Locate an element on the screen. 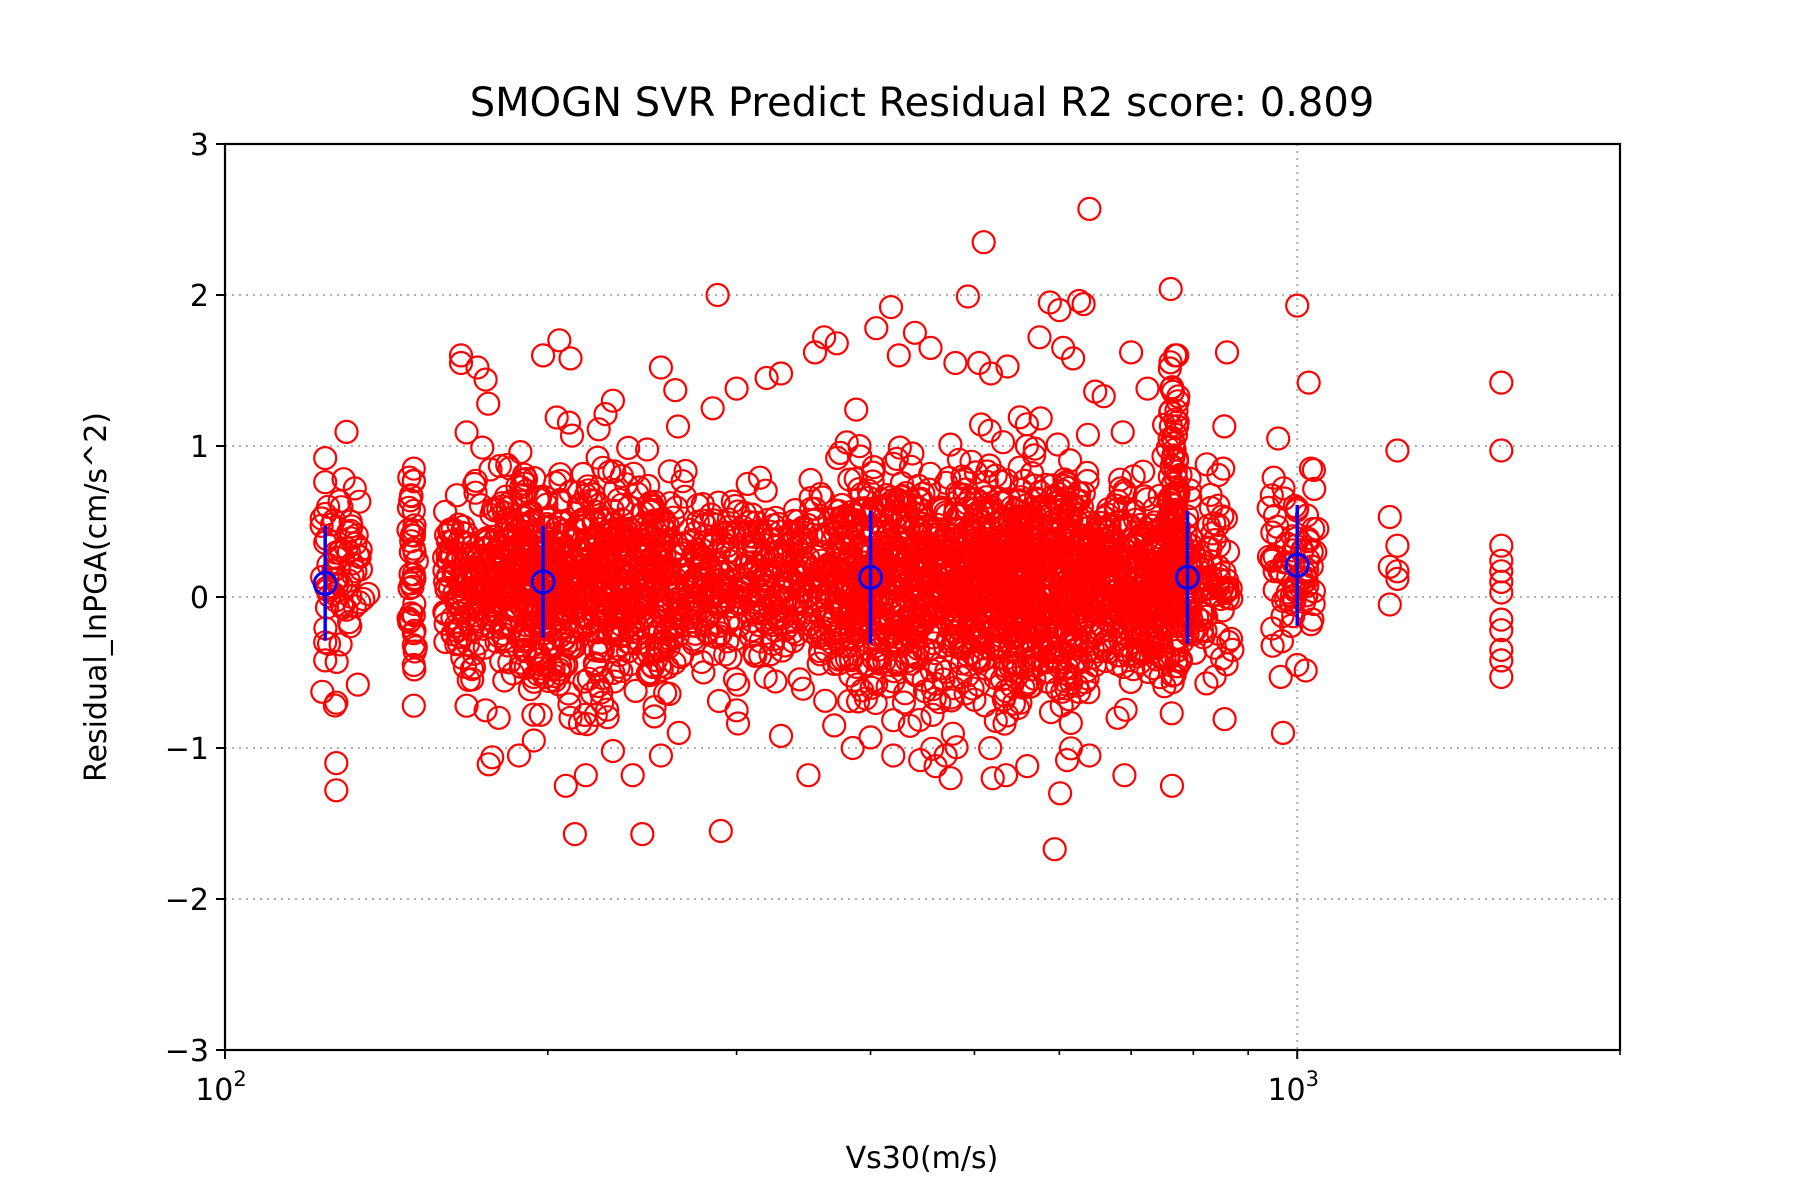  y-axis-label: Residual_lnPGA(cm/s^2) is located at coordinates (96, 597).